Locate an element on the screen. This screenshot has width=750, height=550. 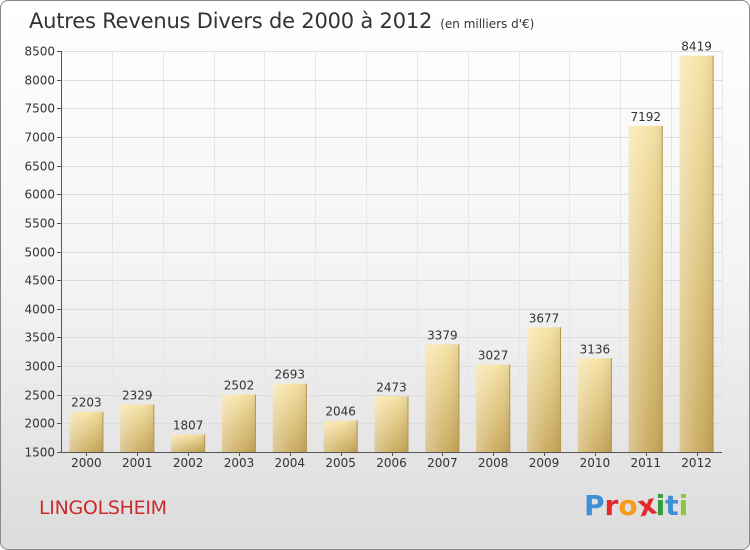
x-tick-label: 2009 is located at coordinates (544, 463).